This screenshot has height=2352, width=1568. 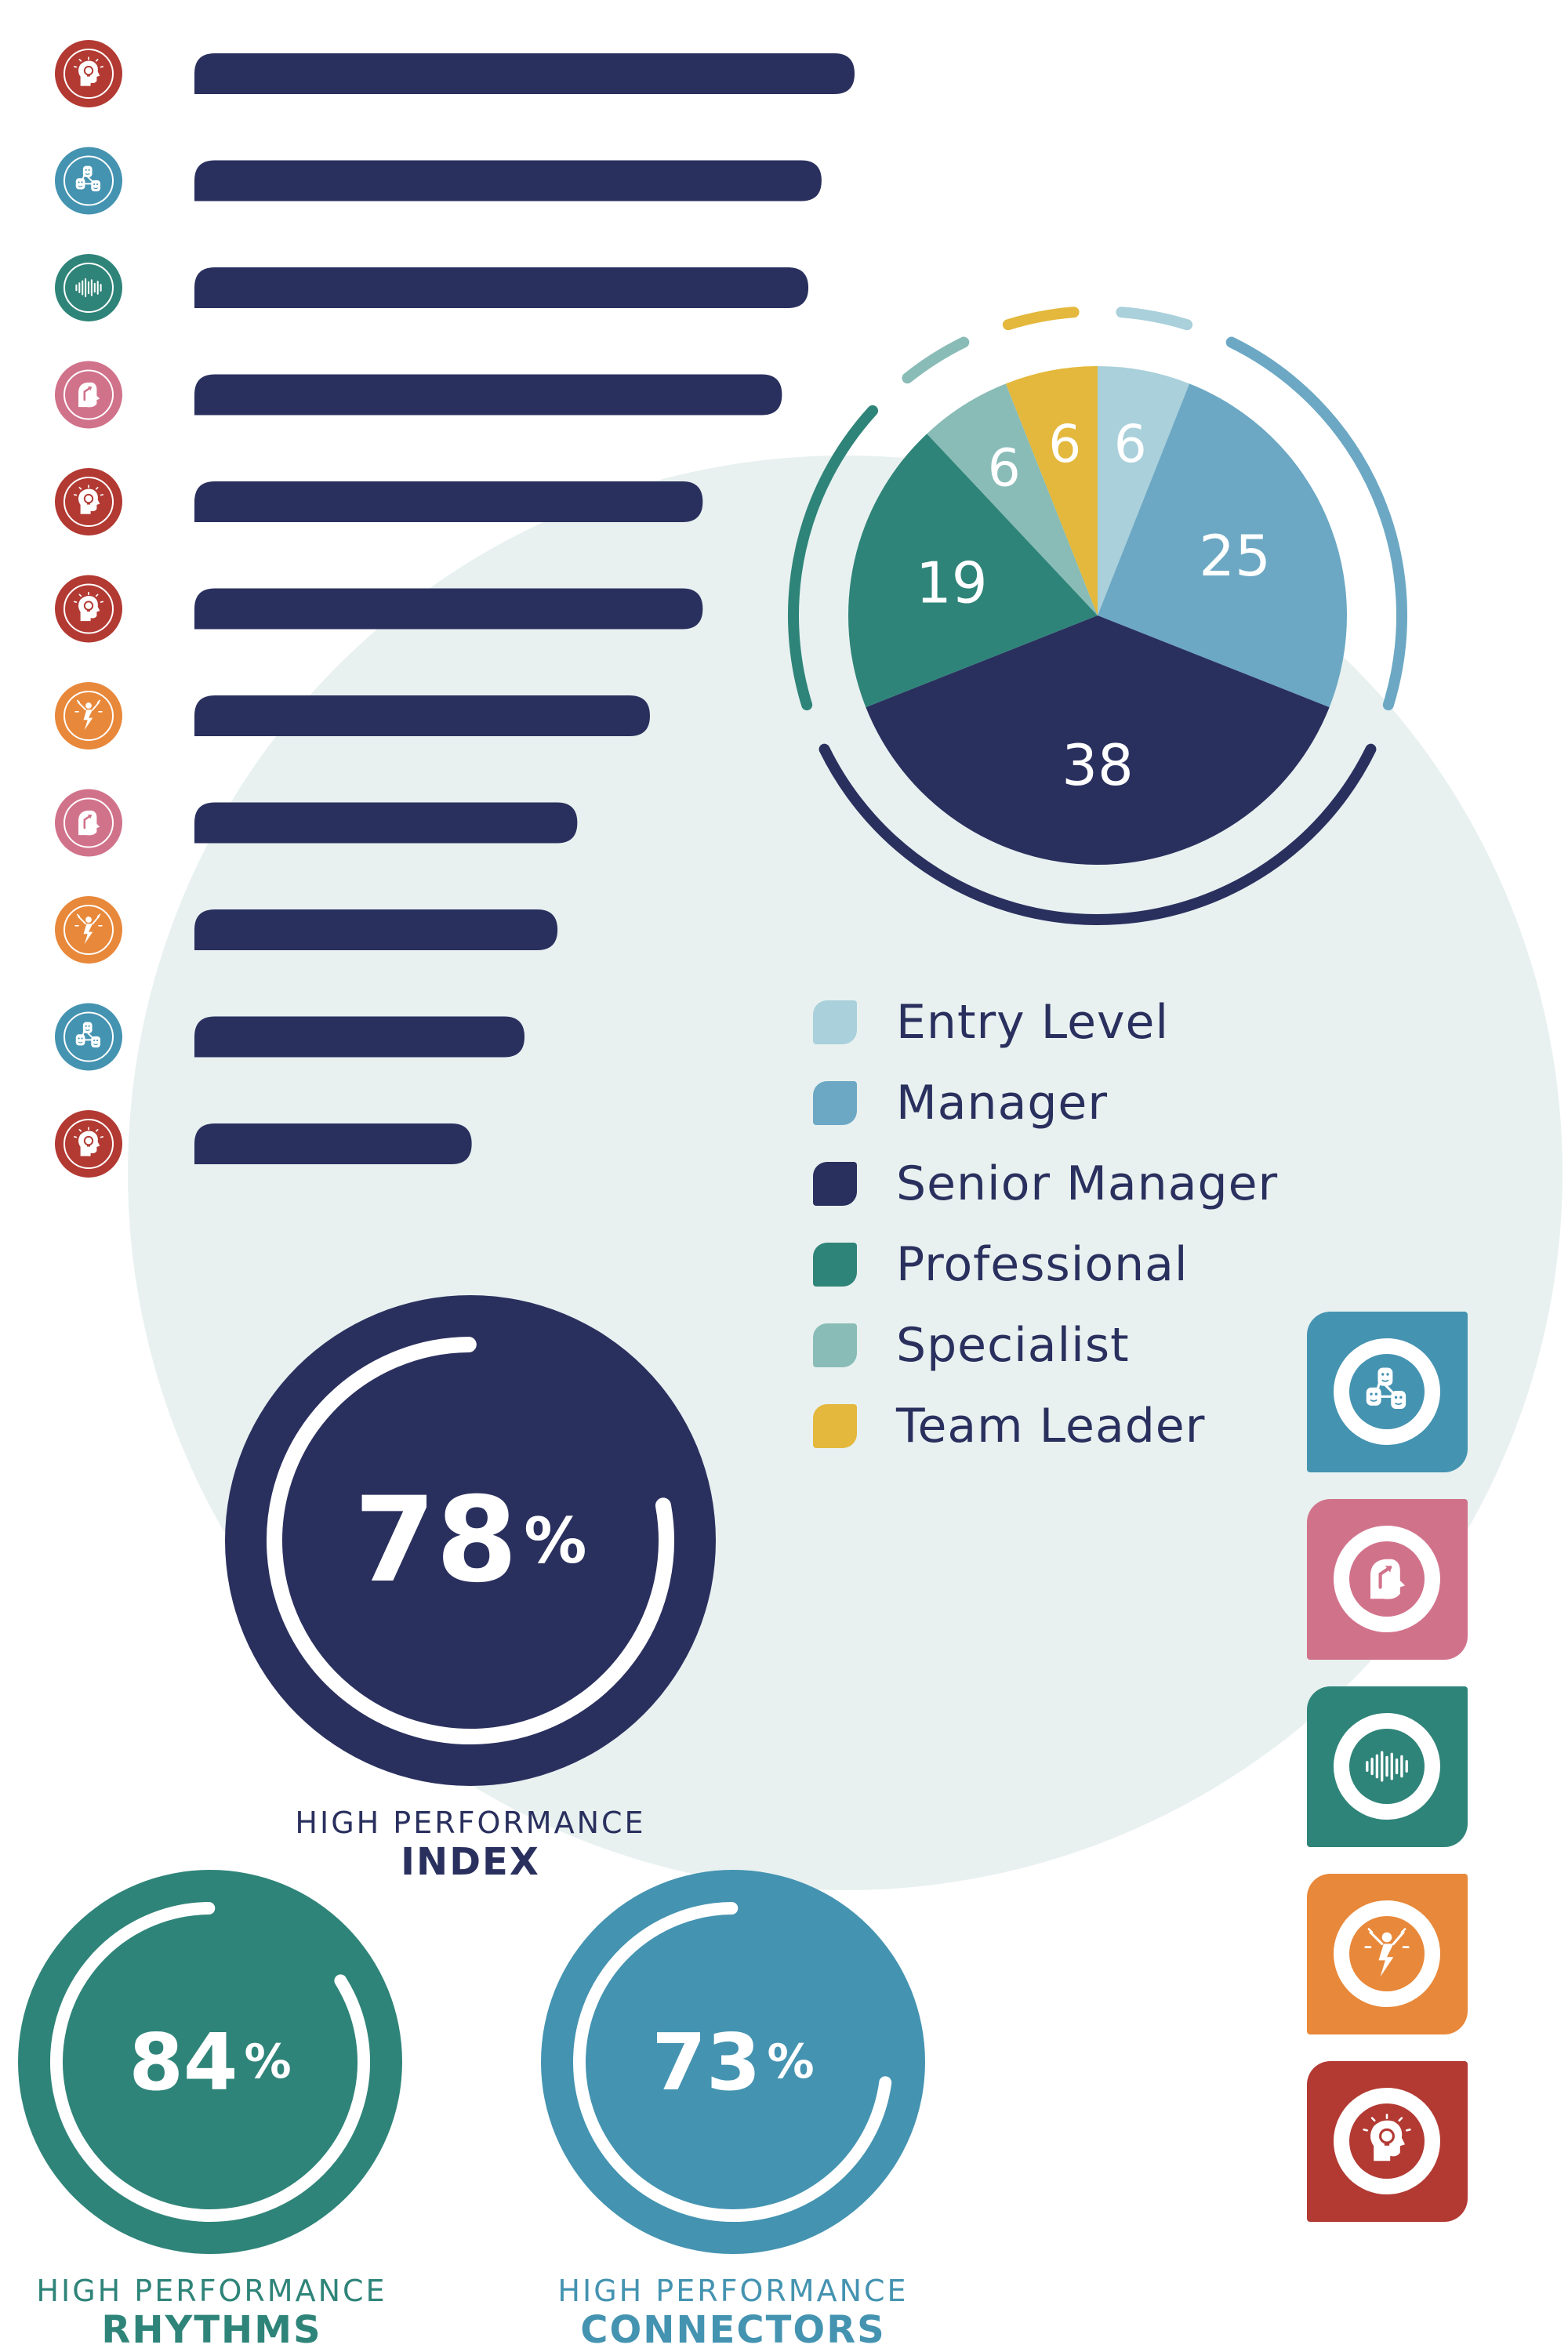 What do you see at coordinates (1042, 1264) in the screenshot?
I see `legend-label: Professional` at bounding box center [1042, 1264].